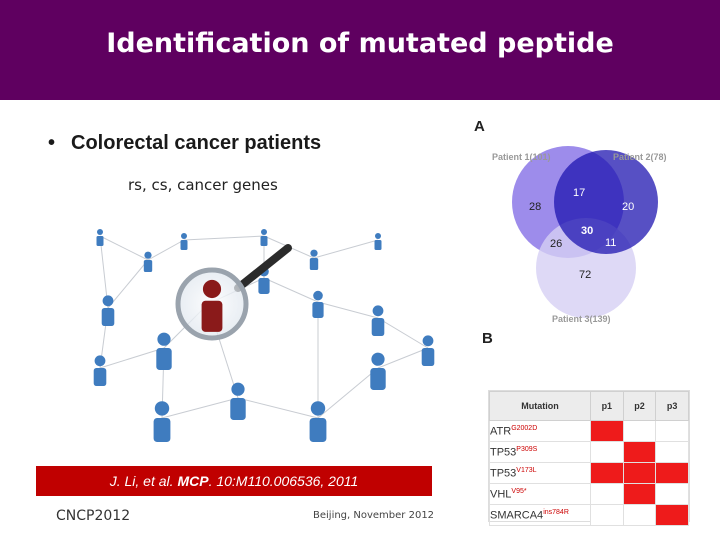 This screenshot has height=540, width=720. I want to click on bullet-text: Colorectal cancer patients, so click(196, 143).